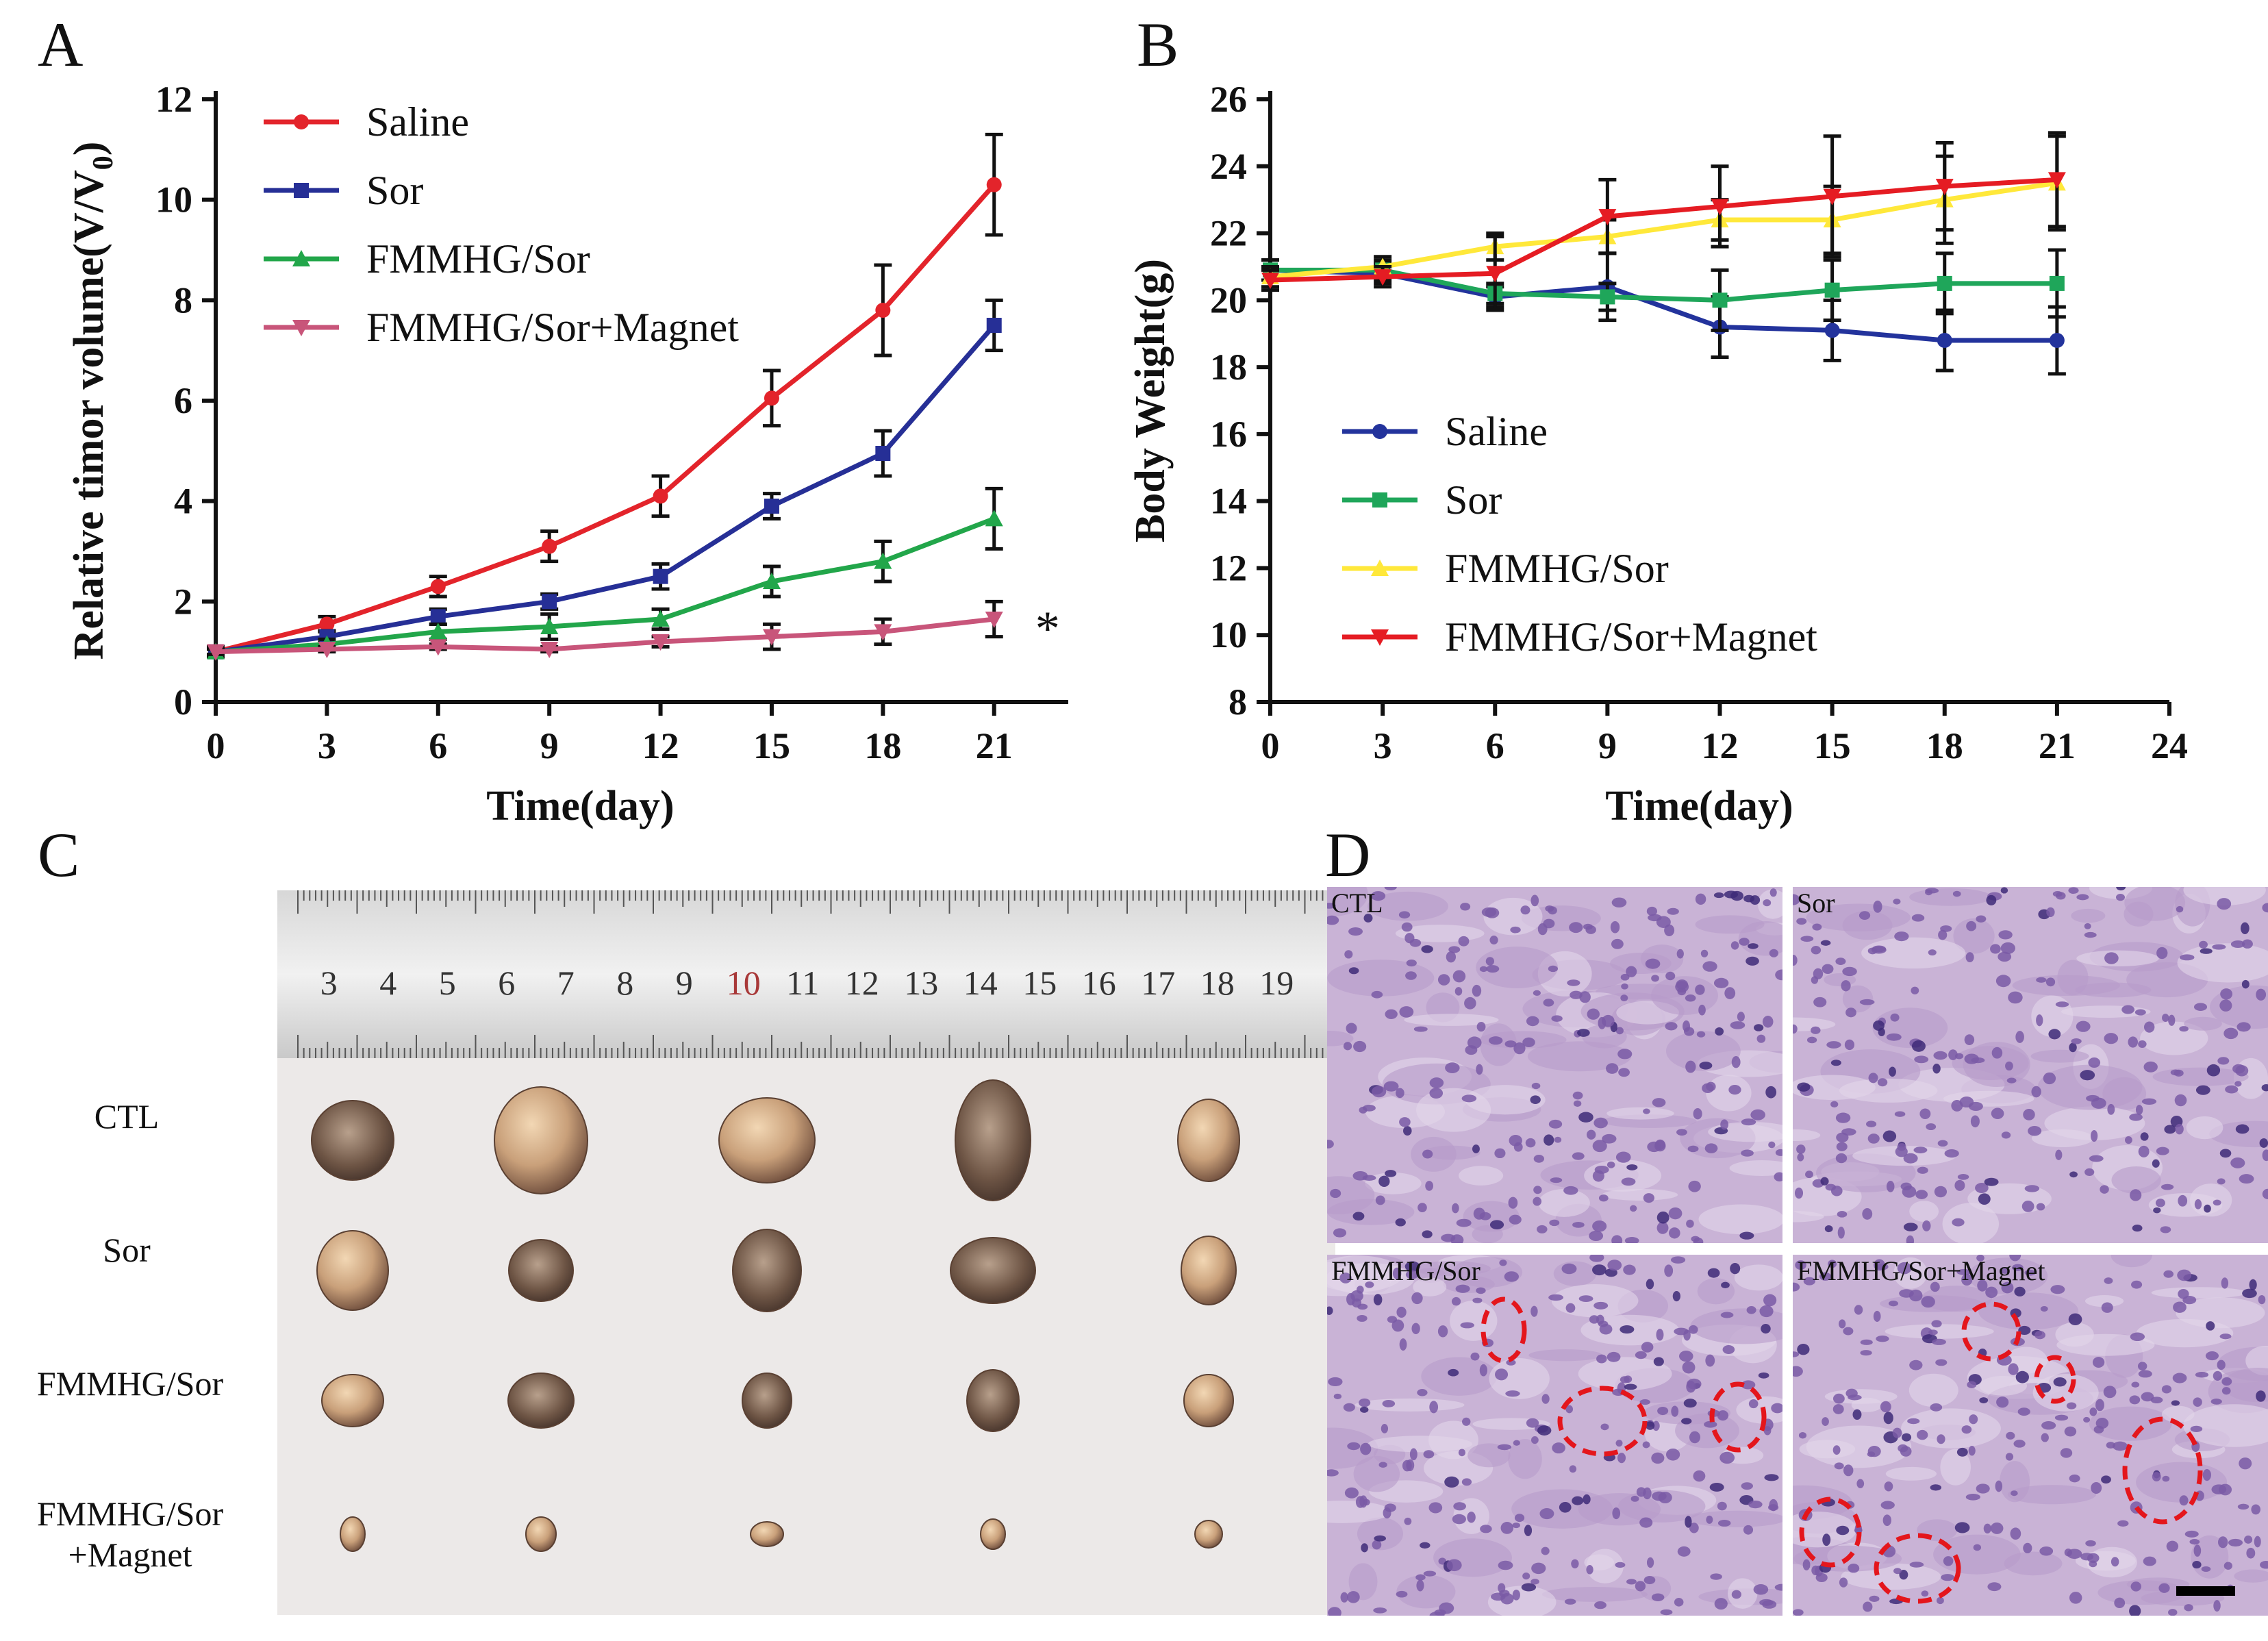 This screenshot has height=1641, width=2268. I want to click on ruler-number: 11, so click(803, 983).